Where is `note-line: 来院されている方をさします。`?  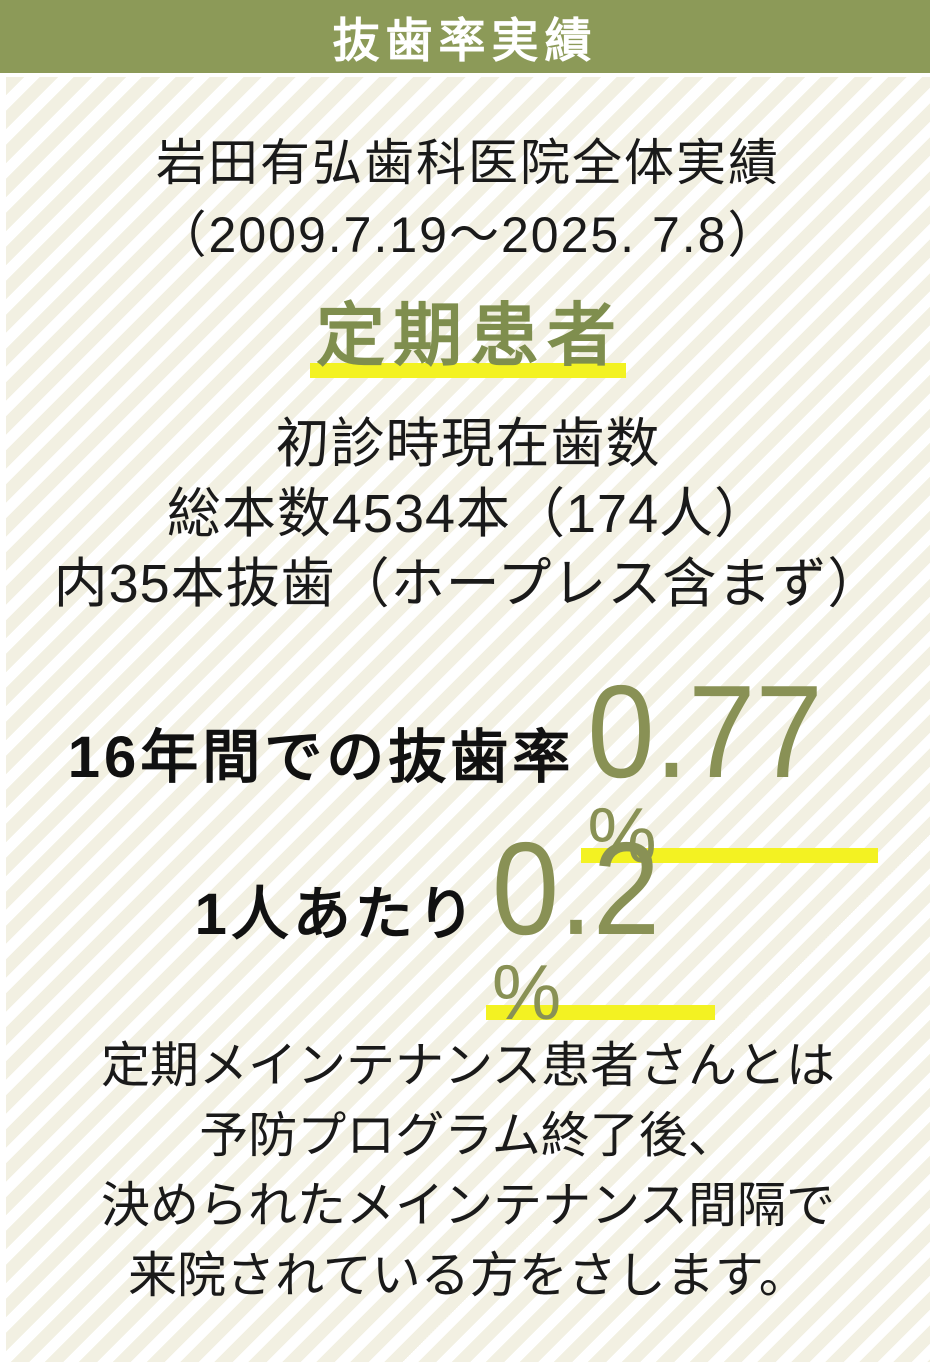 note-line: 来院されている方をさします。 is located at coordinates (468, 1276).